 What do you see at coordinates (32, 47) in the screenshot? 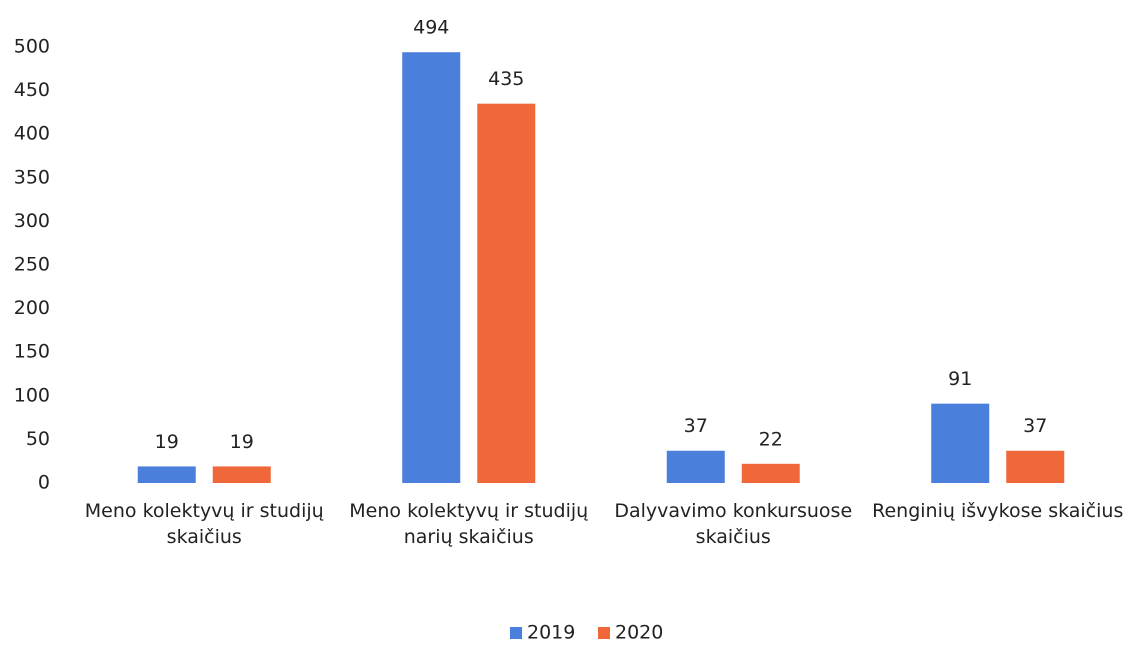
I see `y-tick-label: 500` at bounding box center [32, 47].